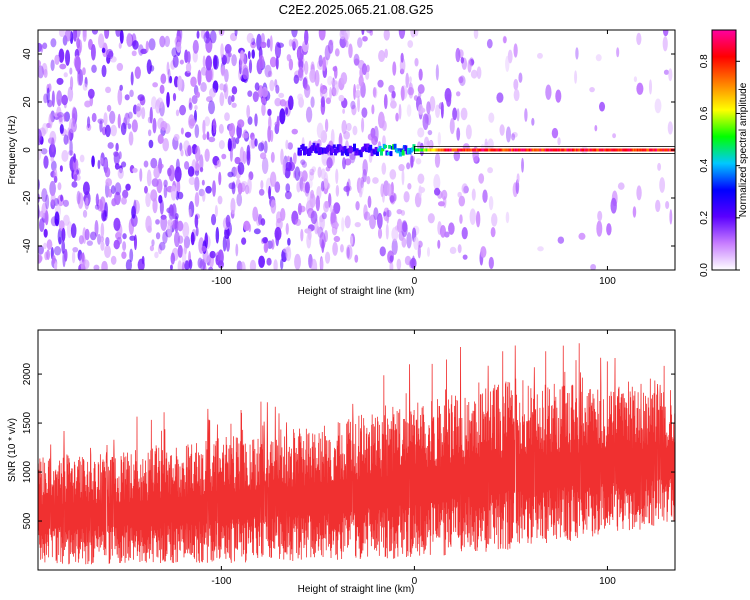 The width and height of the screenshot is (750, 600). Describe the element at coordinates (743, 149) in the screenshot. I see `colorbar-label: Normalized spectral amplitude` at that location.